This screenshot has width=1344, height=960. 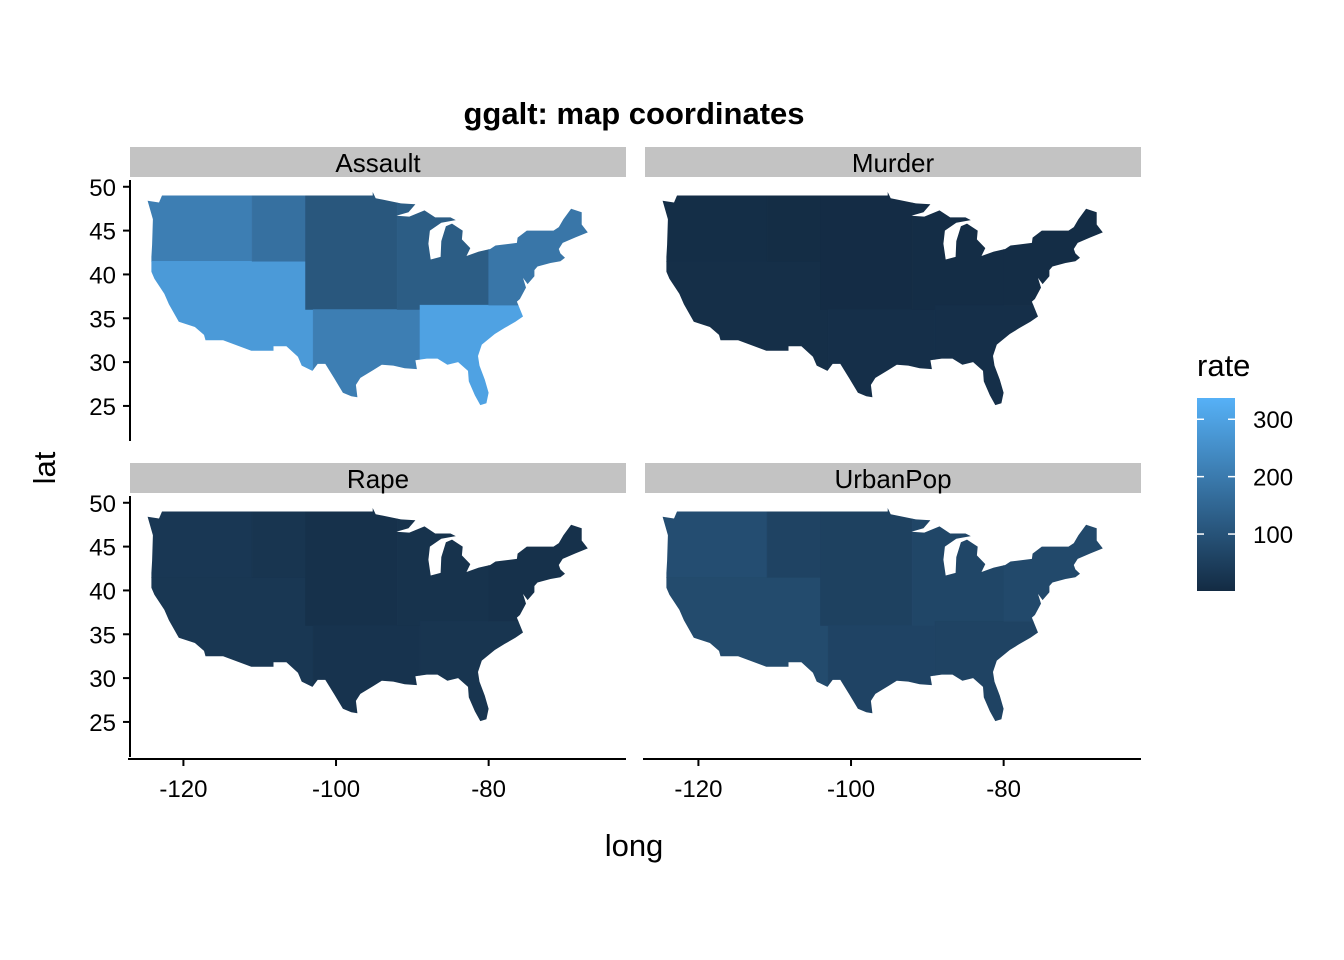 I want to click on legend-title: rate, so click(x=1223, y=365).